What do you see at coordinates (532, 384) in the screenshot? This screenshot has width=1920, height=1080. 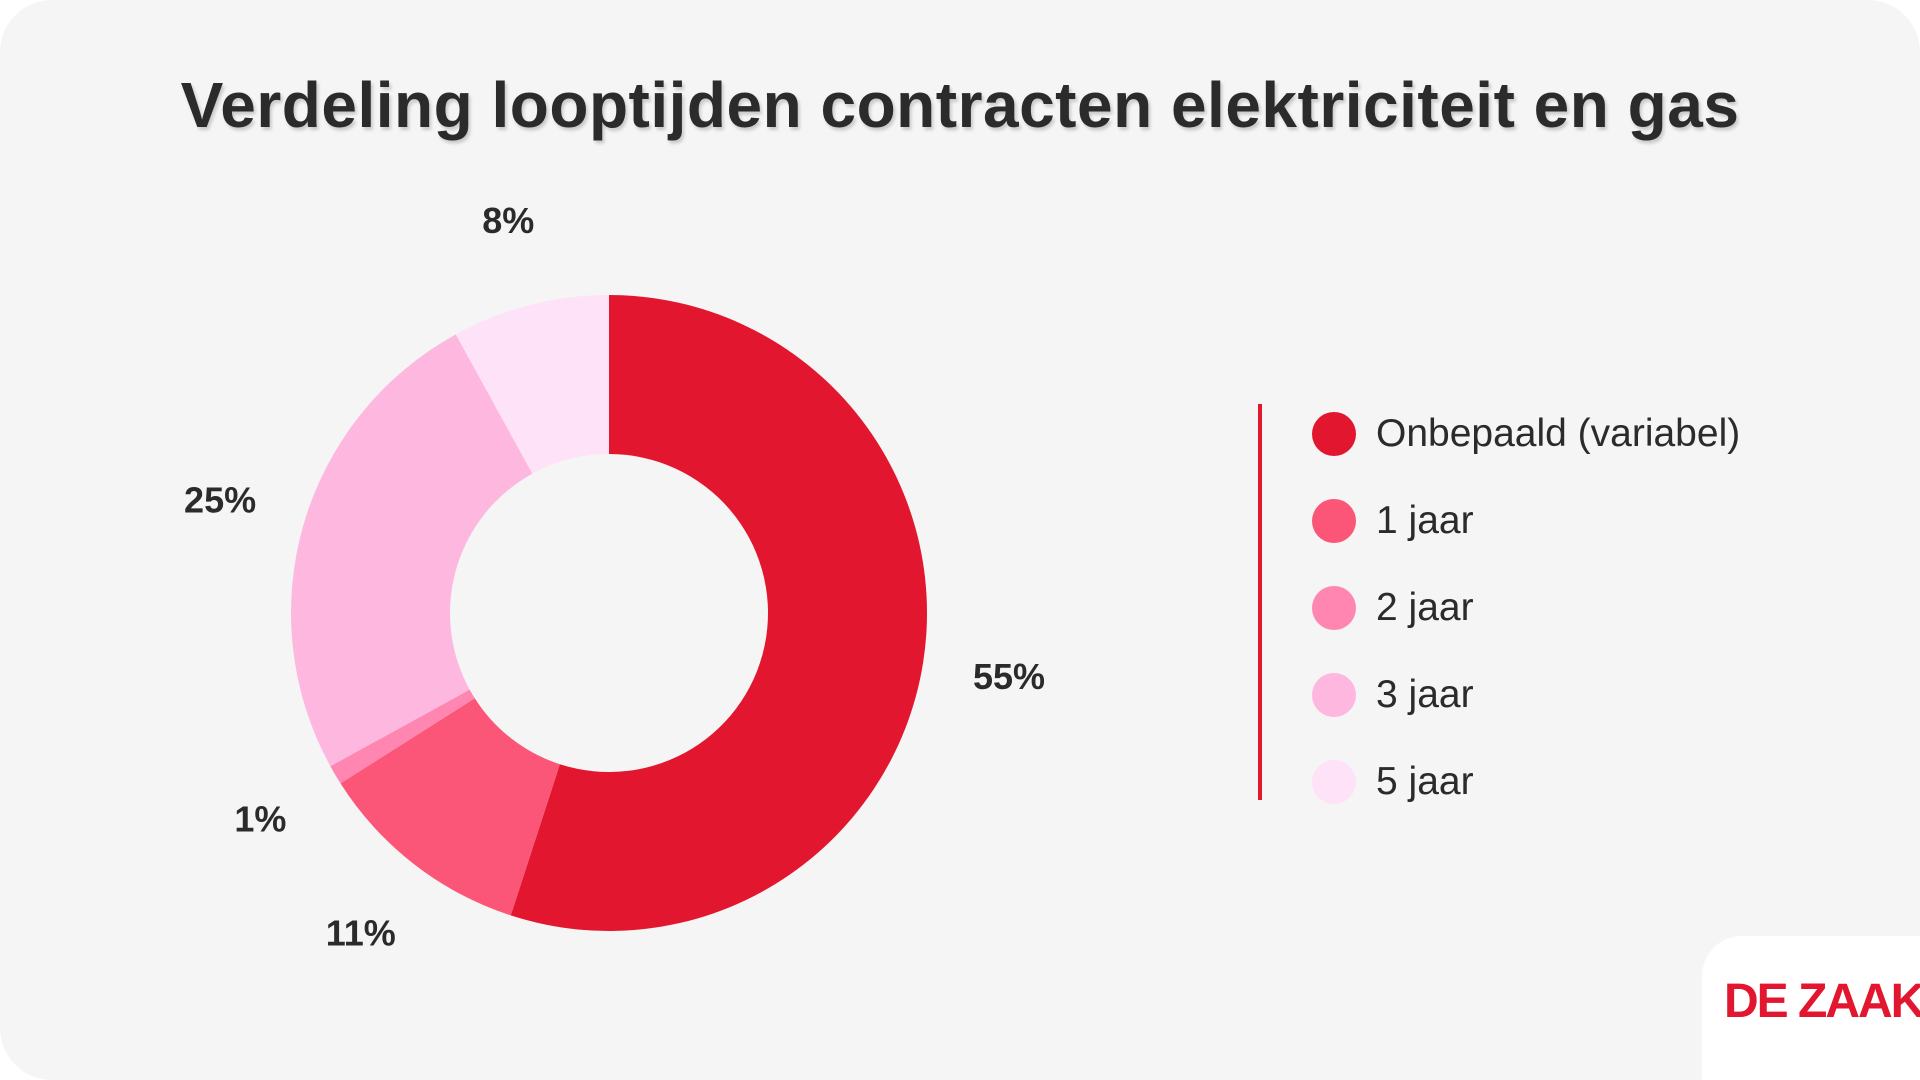 I see `slice-5-jaar` at bounding box center [532, 384].